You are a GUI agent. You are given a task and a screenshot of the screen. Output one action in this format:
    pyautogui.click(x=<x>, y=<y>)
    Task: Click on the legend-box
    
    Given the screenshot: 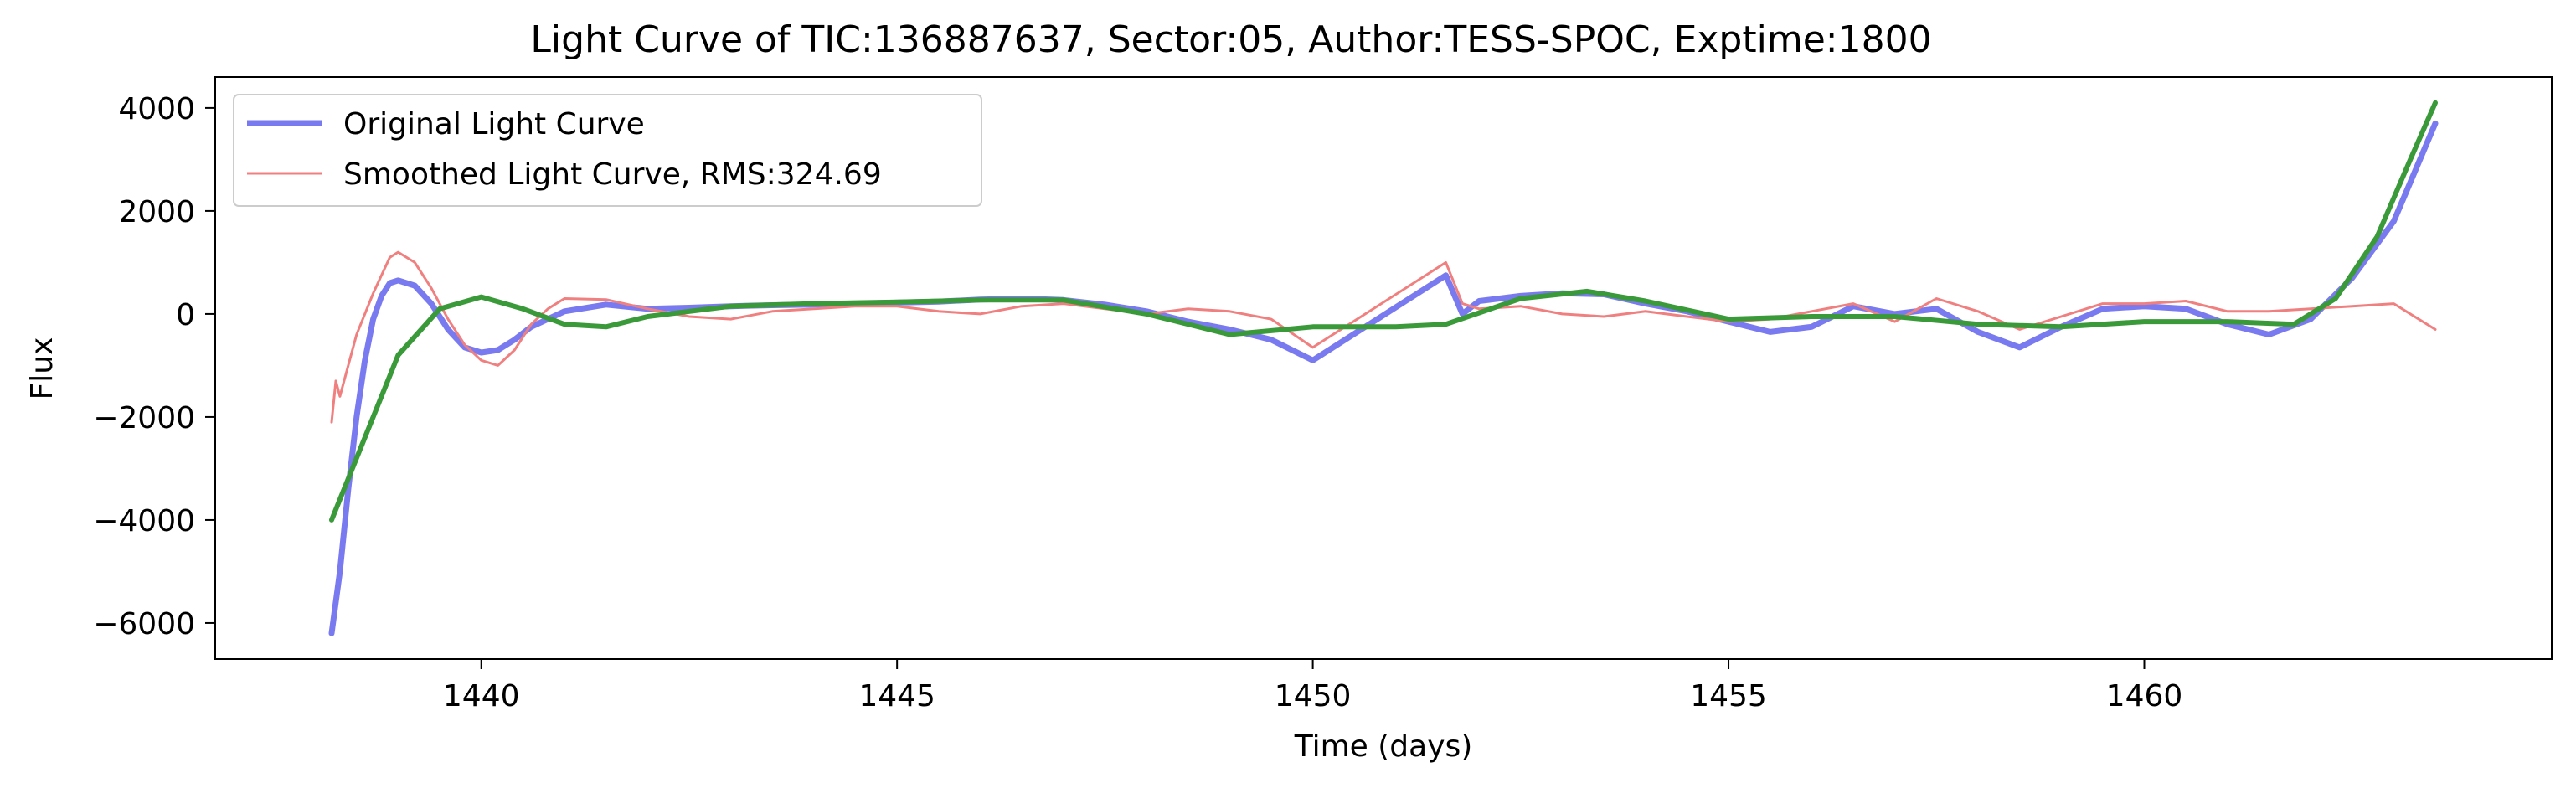 What is the action you would take?
    pyautogui.click(x=607, y=150)
    